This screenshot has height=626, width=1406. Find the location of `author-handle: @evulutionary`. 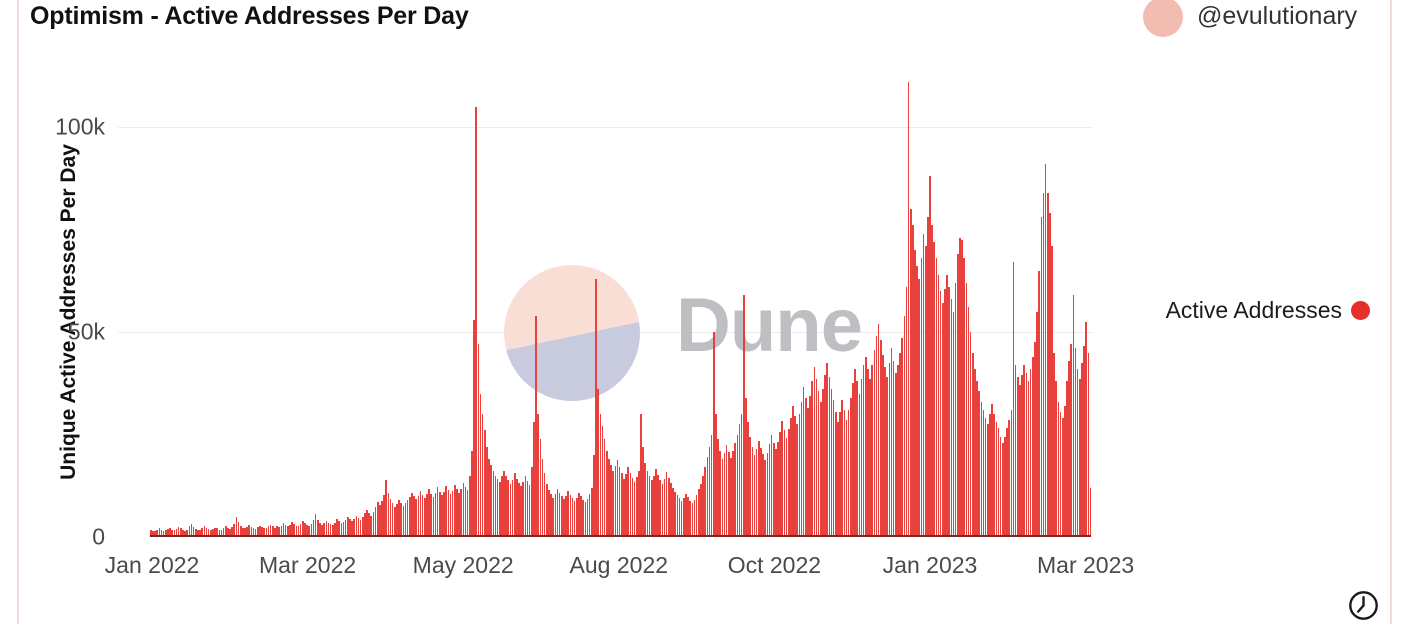

author-handle: @evulutionary is located at coordinates (1277, 16).